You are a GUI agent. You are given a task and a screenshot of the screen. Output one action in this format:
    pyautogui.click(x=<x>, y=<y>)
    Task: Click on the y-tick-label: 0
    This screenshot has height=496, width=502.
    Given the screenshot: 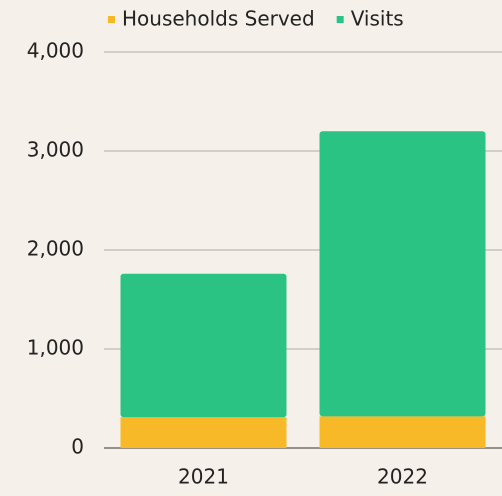 What is the action you would take?
    pyautogui.click(x=77, y=447)
    